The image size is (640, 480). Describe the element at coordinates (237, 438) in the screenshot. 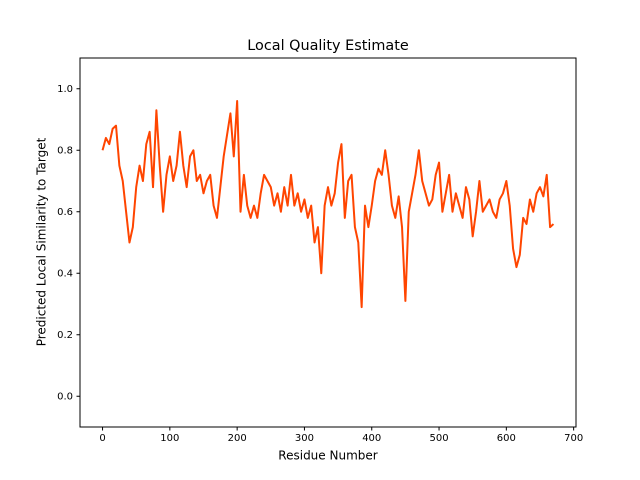

I see `x-tick-label: 200` at that location.